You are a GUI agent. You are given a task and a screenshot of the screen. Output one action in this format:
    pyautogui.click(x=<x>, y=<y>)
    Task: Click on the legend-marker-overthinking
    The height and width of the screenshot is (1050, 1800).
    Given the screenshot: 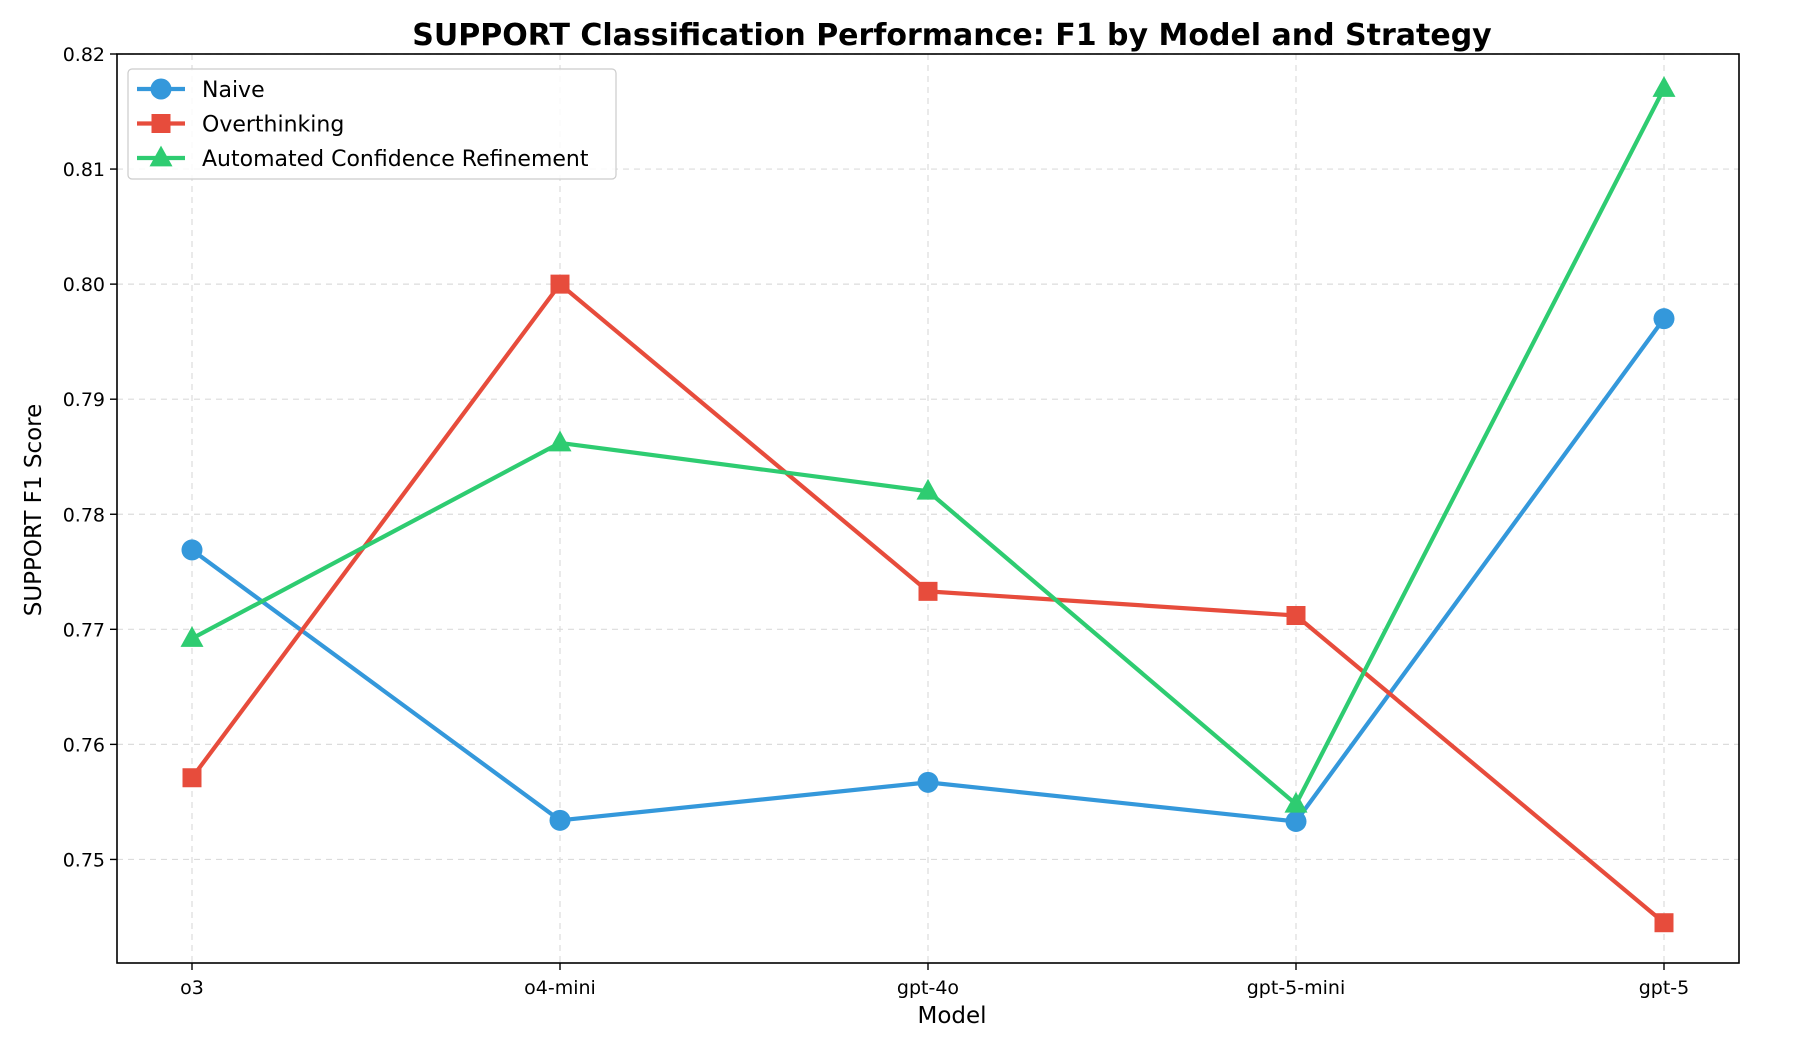 What is the action you would take?
    pyautogui.click(x=161, y=123)
    